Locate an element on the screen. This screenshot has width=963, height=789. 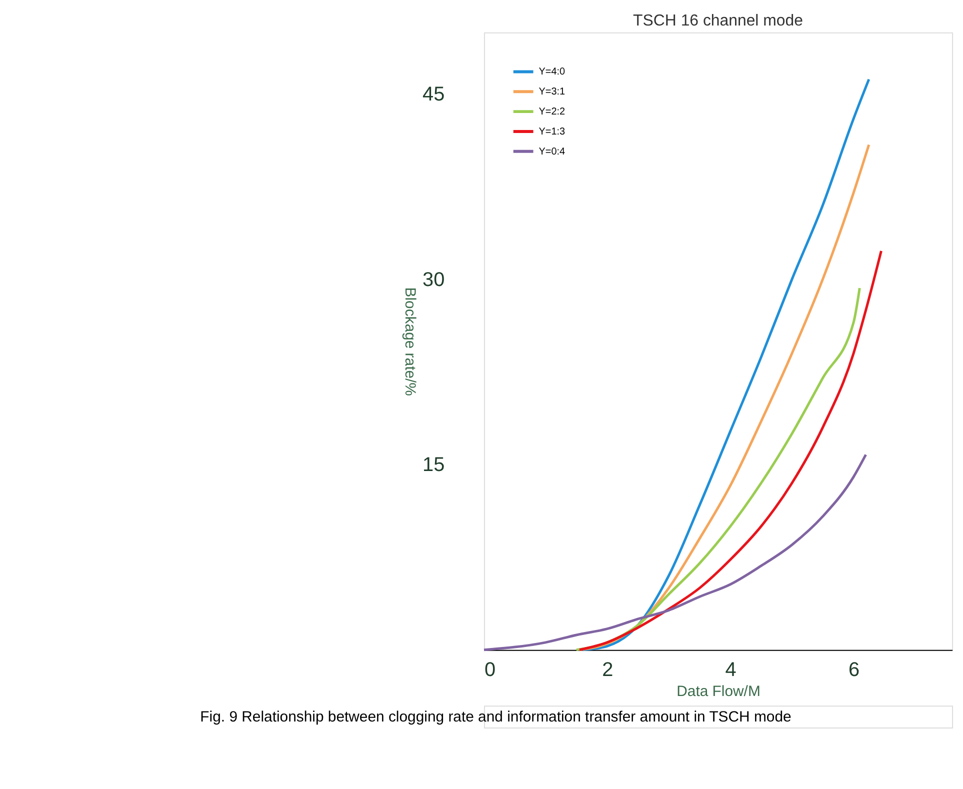
legend-label: Y=1:3 is located at coordinates (552, 132).